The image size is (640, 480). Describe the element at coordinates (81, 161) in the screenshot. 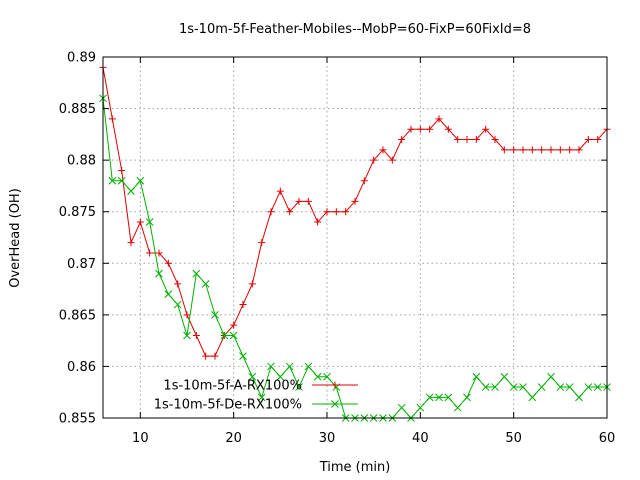

I see `y-tick-label: 0.88` at that location.